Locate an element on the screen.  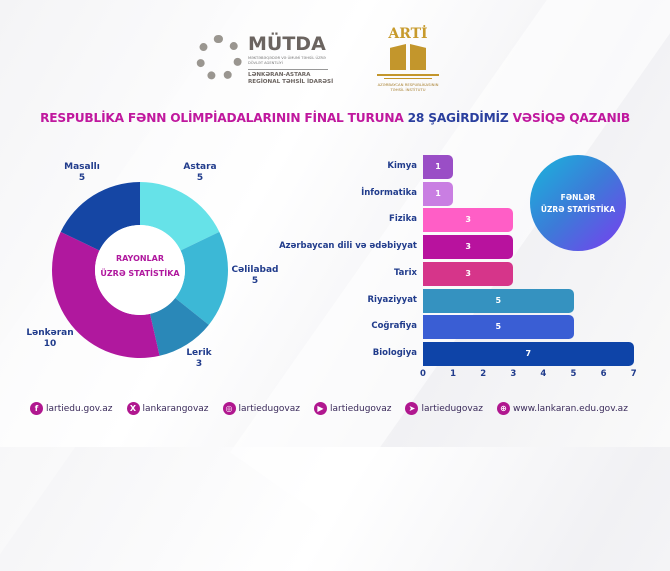
donut-hole is located at coordinates (140, 270).